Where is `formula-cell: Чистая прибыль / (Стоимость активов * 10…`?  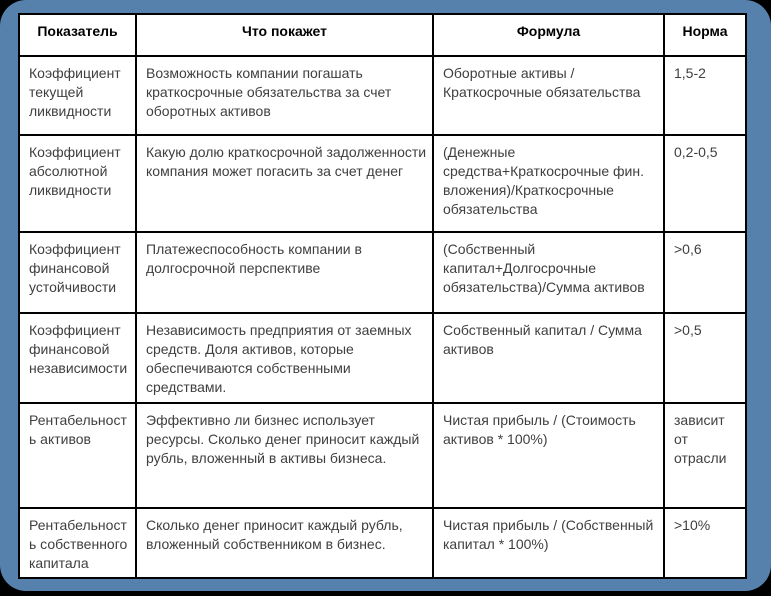 formula-cell: Чистая прибыль / (Стоимость активов * 10… is located at coordinates (548, 455).